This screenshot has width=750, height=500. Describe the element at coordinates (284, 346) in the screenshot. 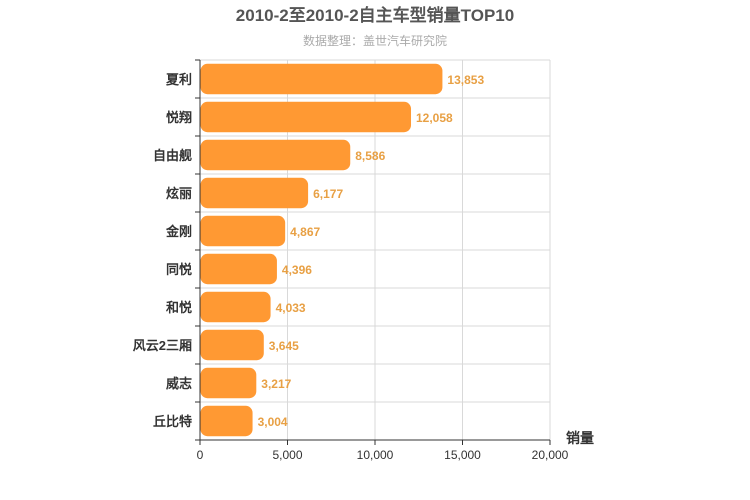

I see `data-label: 3,645` at that location.